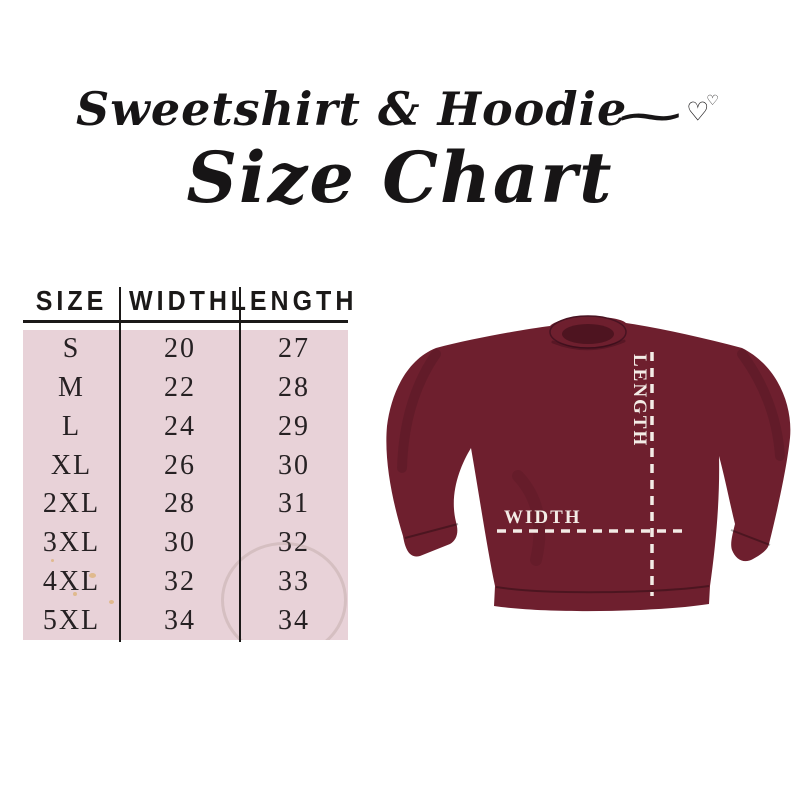 The image size is (800, 800). I want to click on right-sleeve-shading, so click(761, 405).